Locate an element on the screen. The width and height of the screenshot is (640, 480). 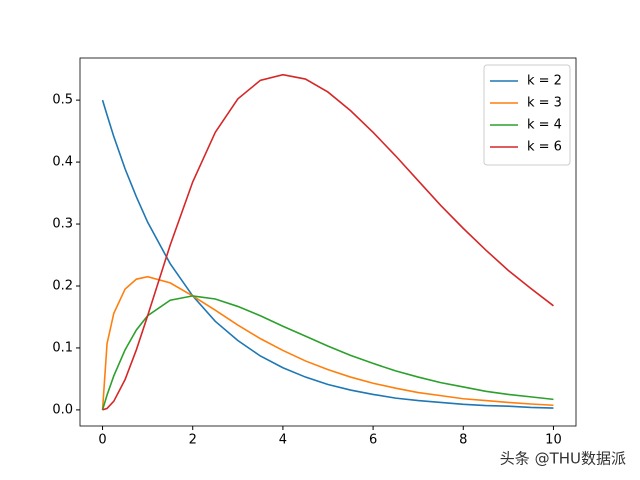
y-tick-label: 0.1 is located at coordinates (62, 347).